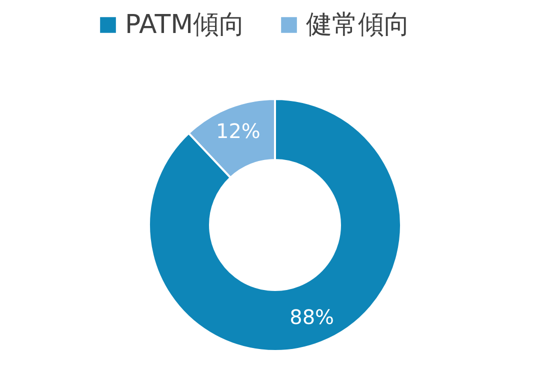 The width and height of the screenshot is (550, 390). I want to click on legend-label: PATM傾向, so click(185, 25).